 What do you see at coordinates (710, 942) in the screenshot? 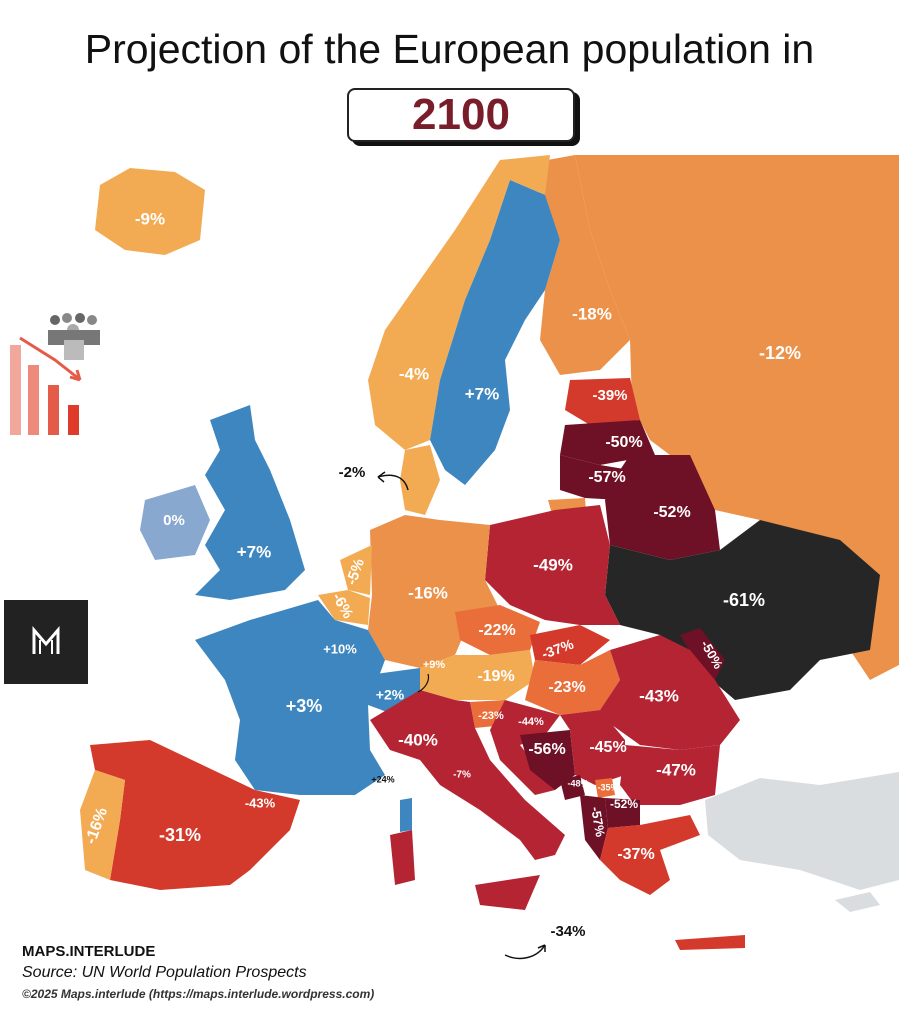
I see `country-greece-crete` at bounding box center [710, 942].